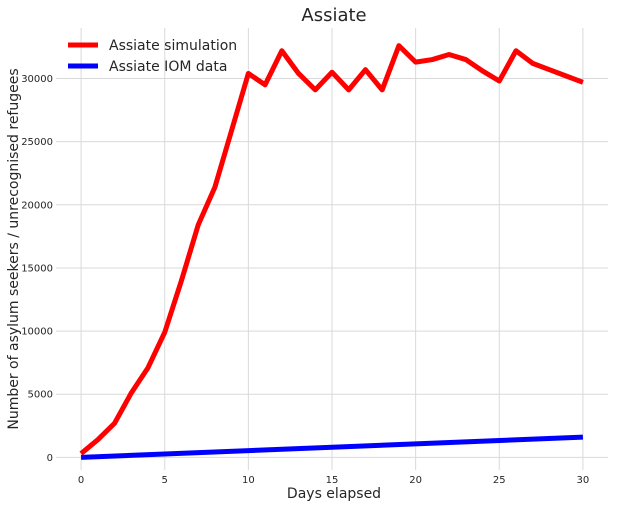 This screenshot has width=622, height=508. Describe the element at coordinates (40, 395) in the screenshot. I see `y-tick-label: 5000` at that location.